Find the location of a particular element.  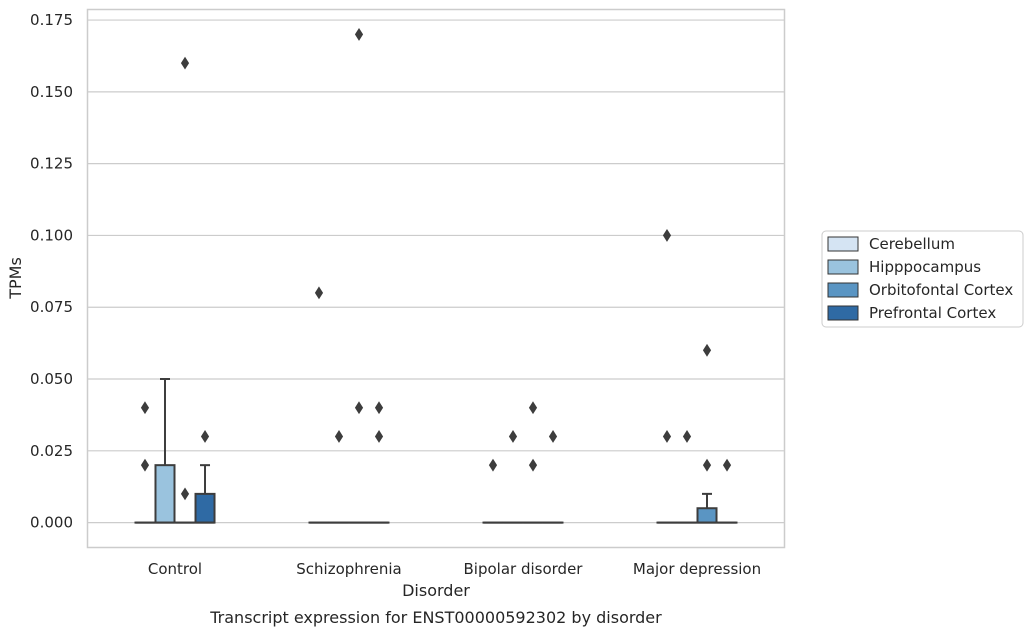

legend-label: Prefrontal Cortex is located at coordinates (932, 313).